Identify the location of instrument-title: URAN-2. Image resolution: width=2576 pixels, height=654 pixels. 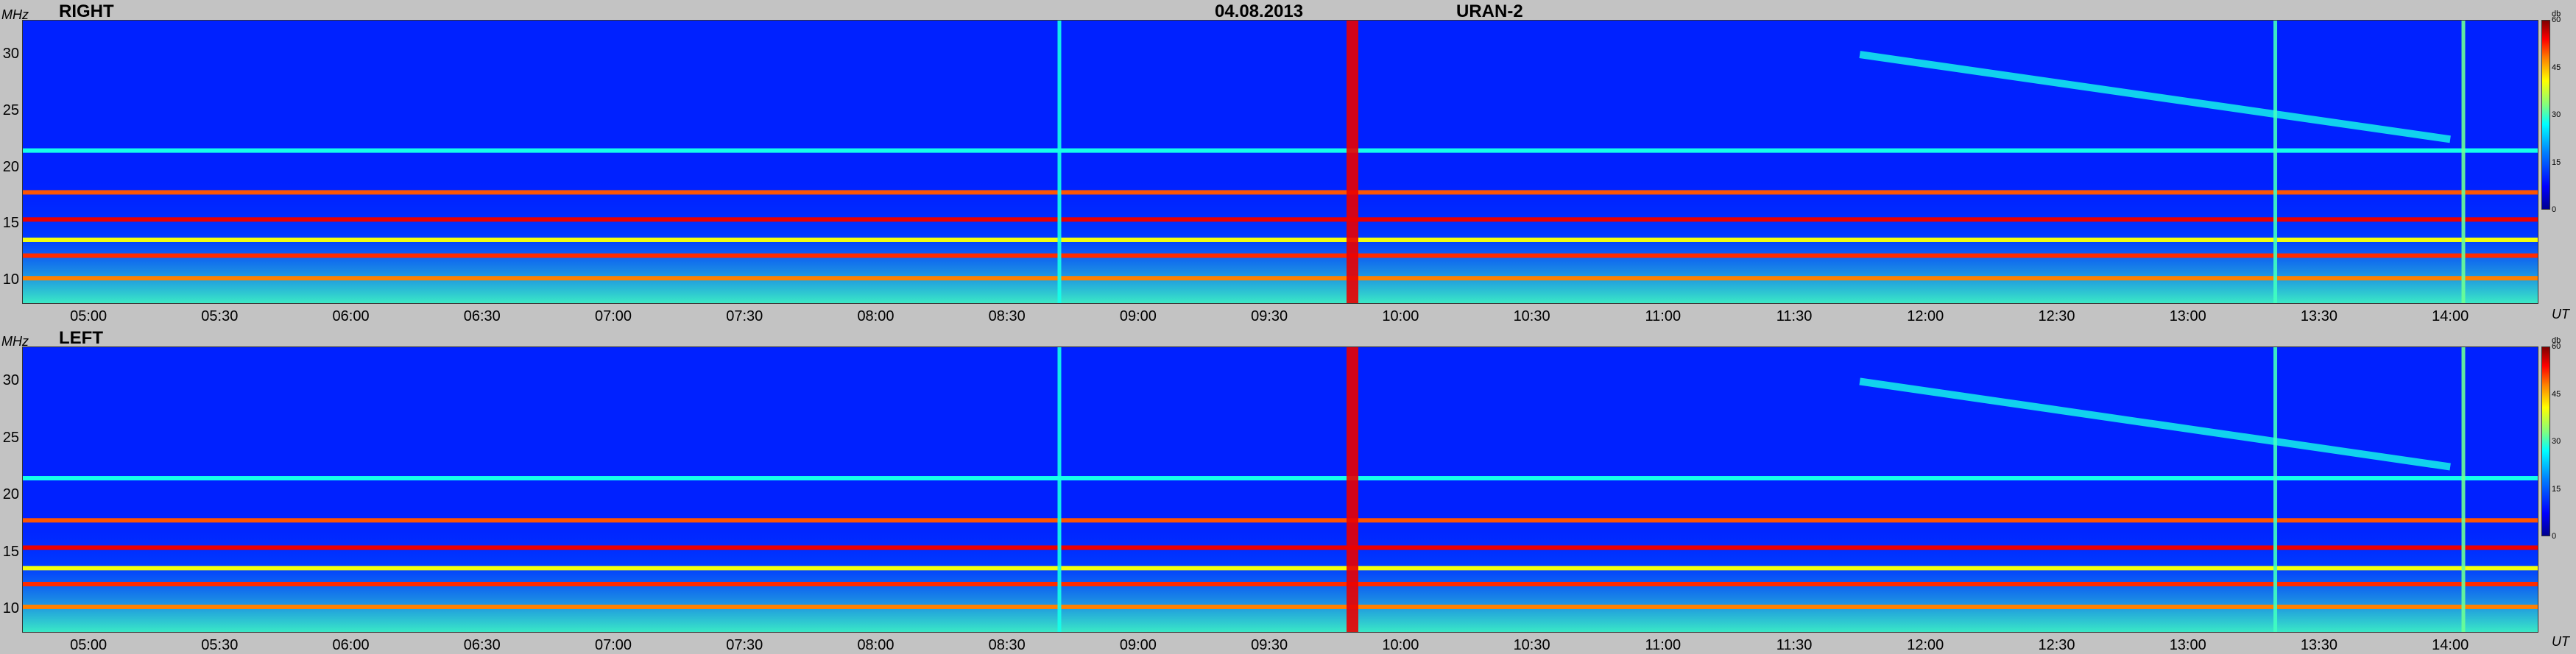
(1489, 11).